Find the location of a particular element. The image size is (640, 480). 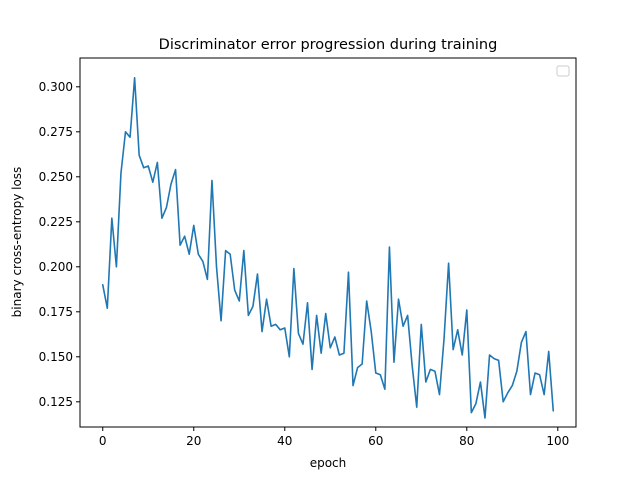

y-tick-label: 0.225 is located at coordinates (56, 222).